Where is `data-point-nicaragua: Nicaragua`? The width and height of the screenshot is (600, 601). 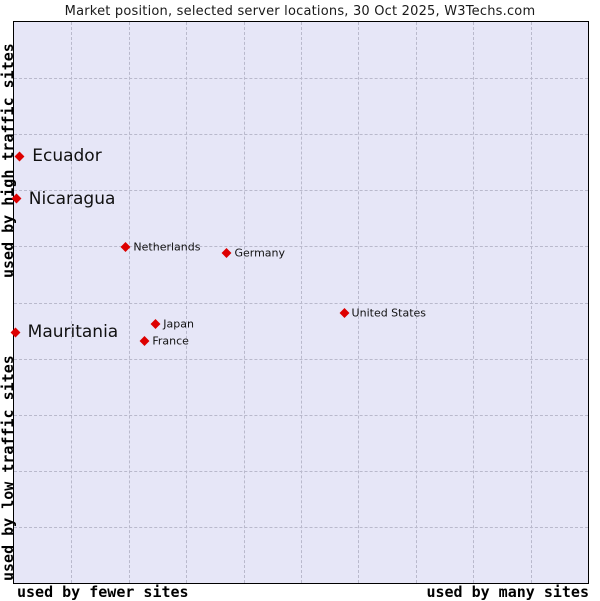 data-point-nicaragua: Nicaragua is located at coordinates (63, 198).